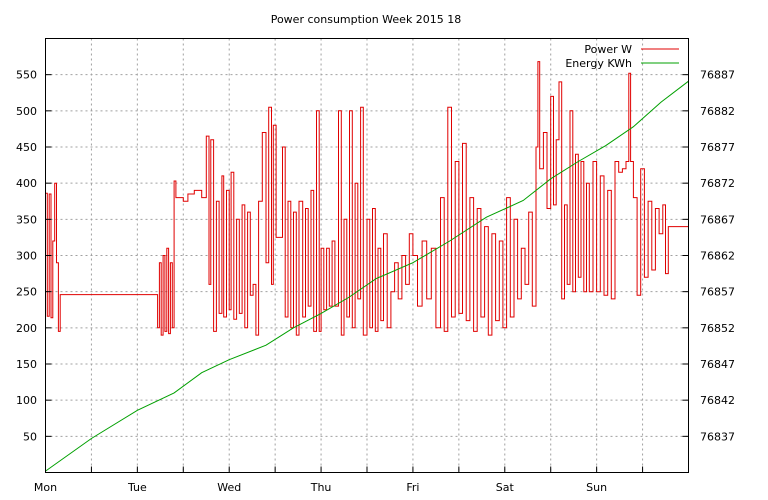 The height and width of the screenshot is (500, 768). Describe the element at coordinates (45, 487) in the screenshot. I see `x-tick-label: Mon` at that location.